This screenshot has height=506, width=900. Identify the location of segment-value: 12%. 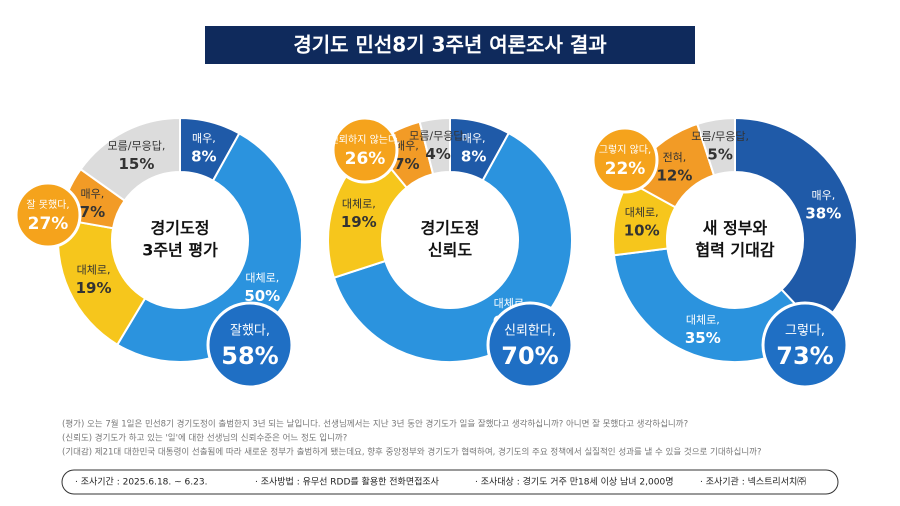
(674, 175).